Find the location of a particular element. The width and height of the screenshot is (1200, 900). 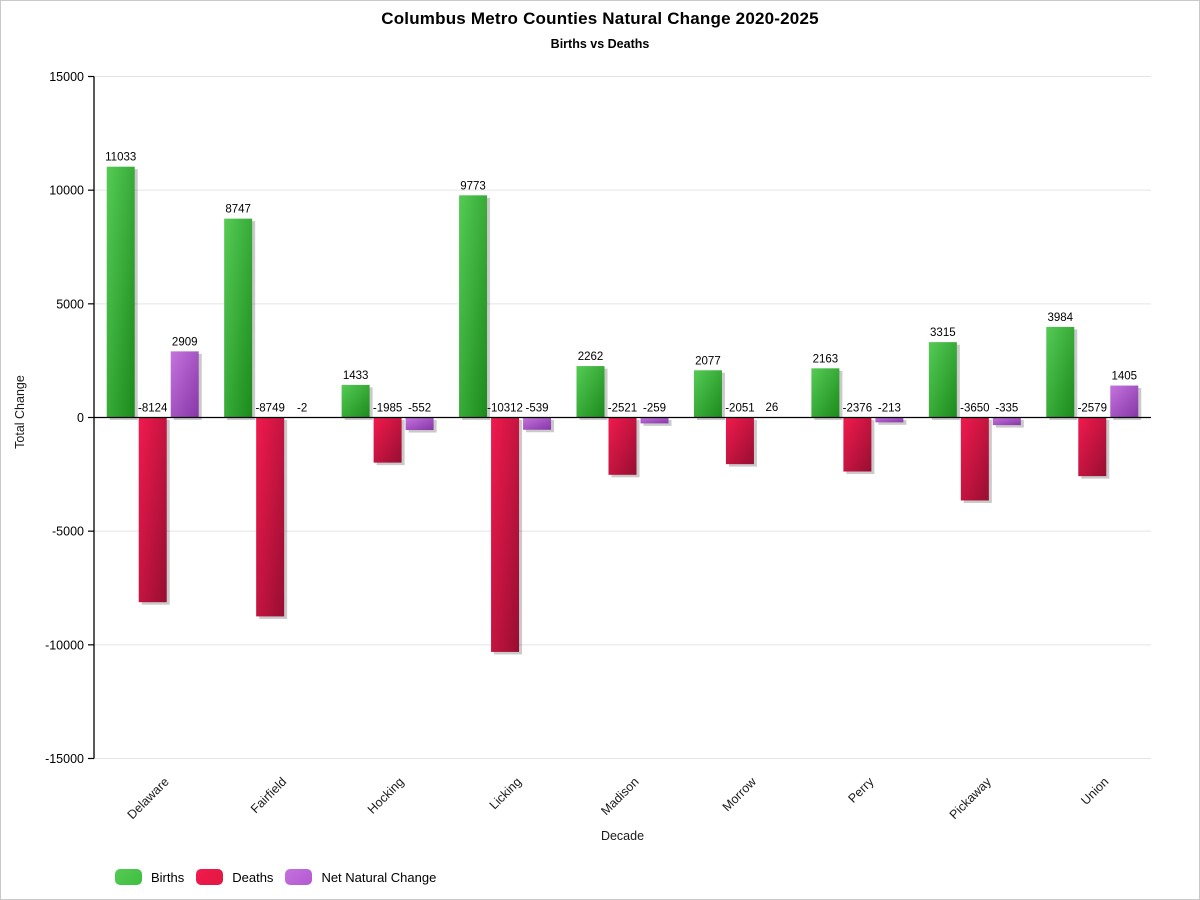

bar-deaths-perry is located at coordinates (857, 444).